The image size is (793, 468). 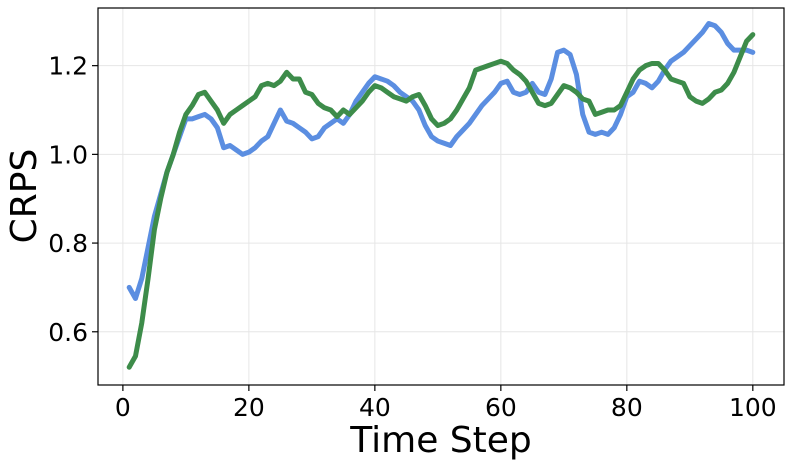 I want to click on x-tick-label: 0, so click(x=123, y=407).